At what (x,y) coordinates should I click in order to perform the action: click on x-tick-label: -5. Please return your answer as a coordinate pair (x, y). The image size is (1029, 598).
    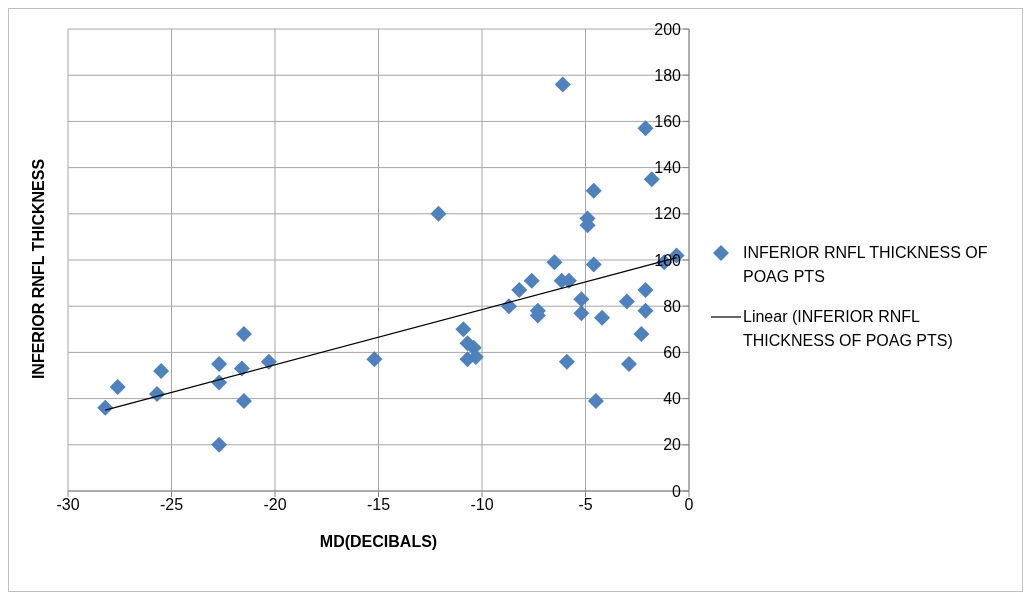
    Looking at the image, I should click on (585, 505).